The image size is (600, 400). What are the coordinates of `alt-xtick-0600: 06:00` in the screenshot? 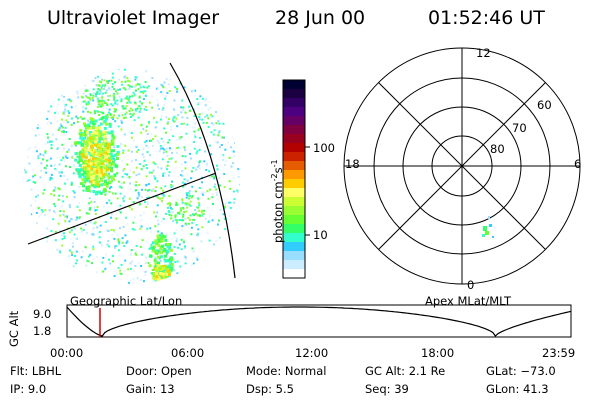 It's located at (188, 353).